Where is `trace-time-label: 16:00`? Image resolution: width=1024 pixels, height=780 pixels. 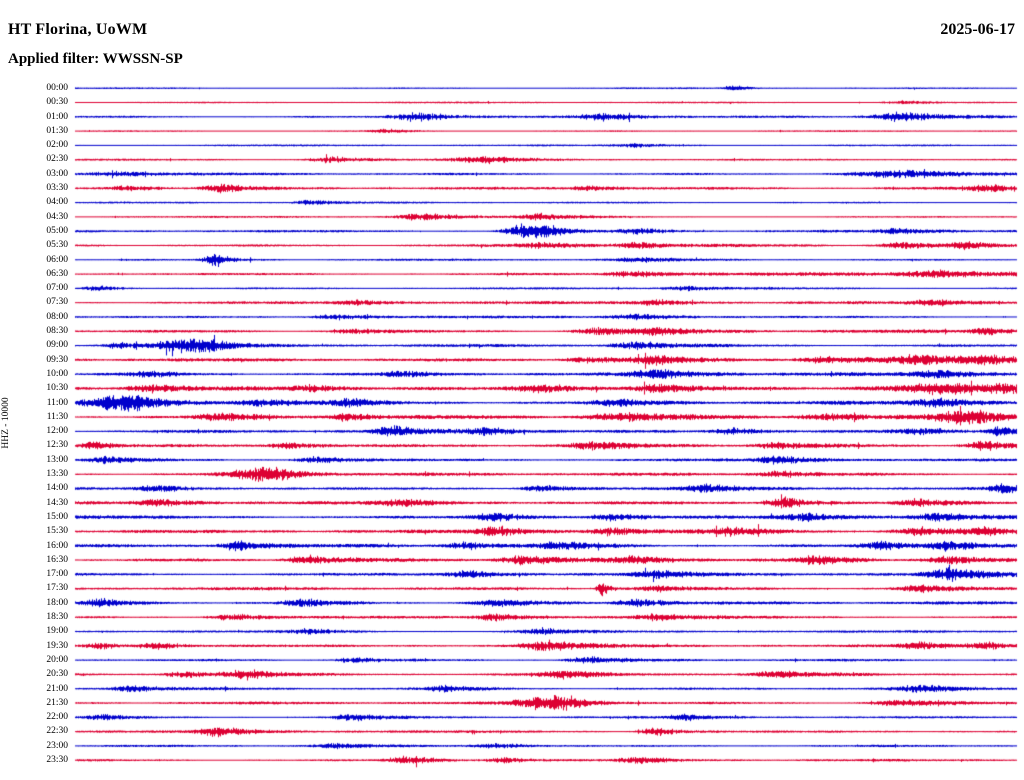
trace-time-label: 16:00 is located at coordinates (57, 545).